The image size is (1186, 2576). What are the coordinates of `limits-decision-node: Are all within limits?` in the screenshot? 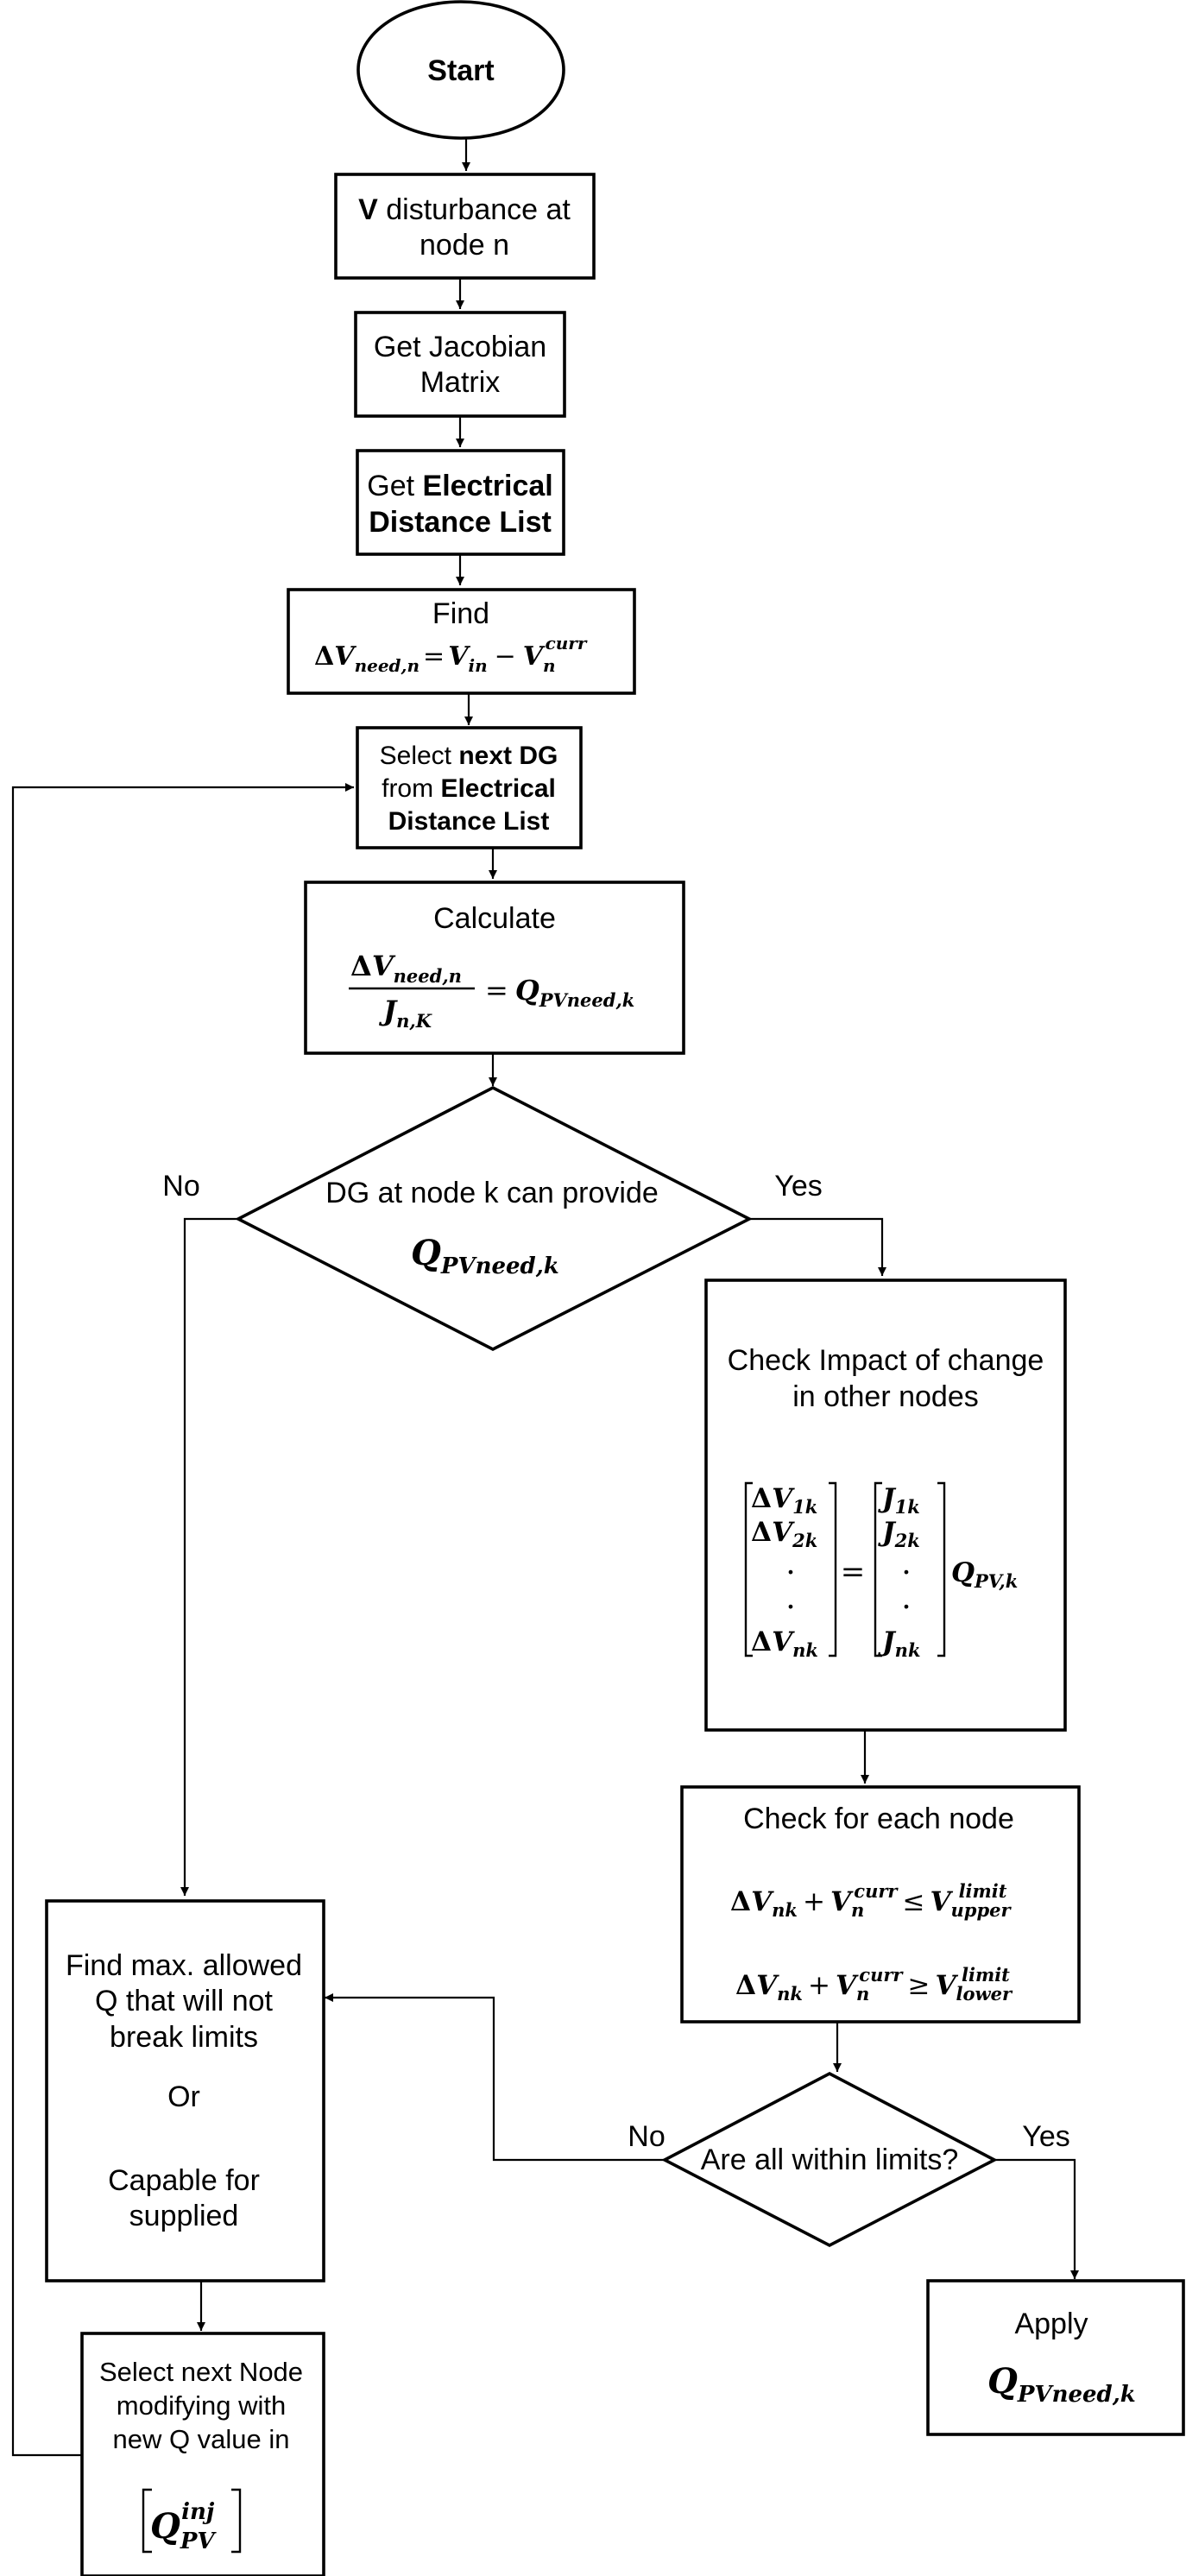 It's located at (830, 2159).